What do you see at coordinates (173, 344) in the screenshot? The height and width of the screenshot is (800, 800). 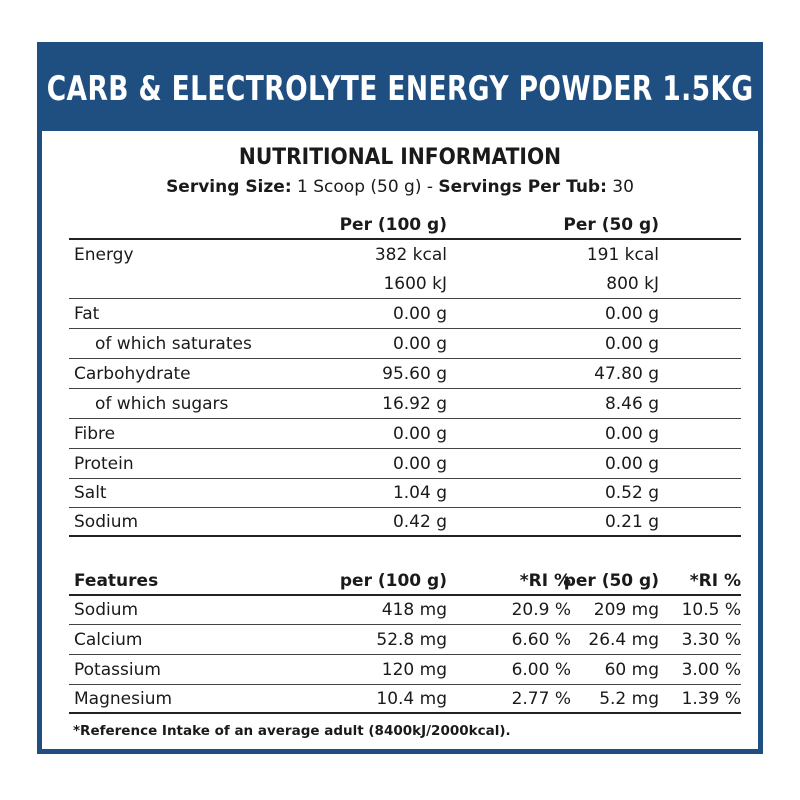 I see `row-label: of which saturates` at bounding box center [173, 344].